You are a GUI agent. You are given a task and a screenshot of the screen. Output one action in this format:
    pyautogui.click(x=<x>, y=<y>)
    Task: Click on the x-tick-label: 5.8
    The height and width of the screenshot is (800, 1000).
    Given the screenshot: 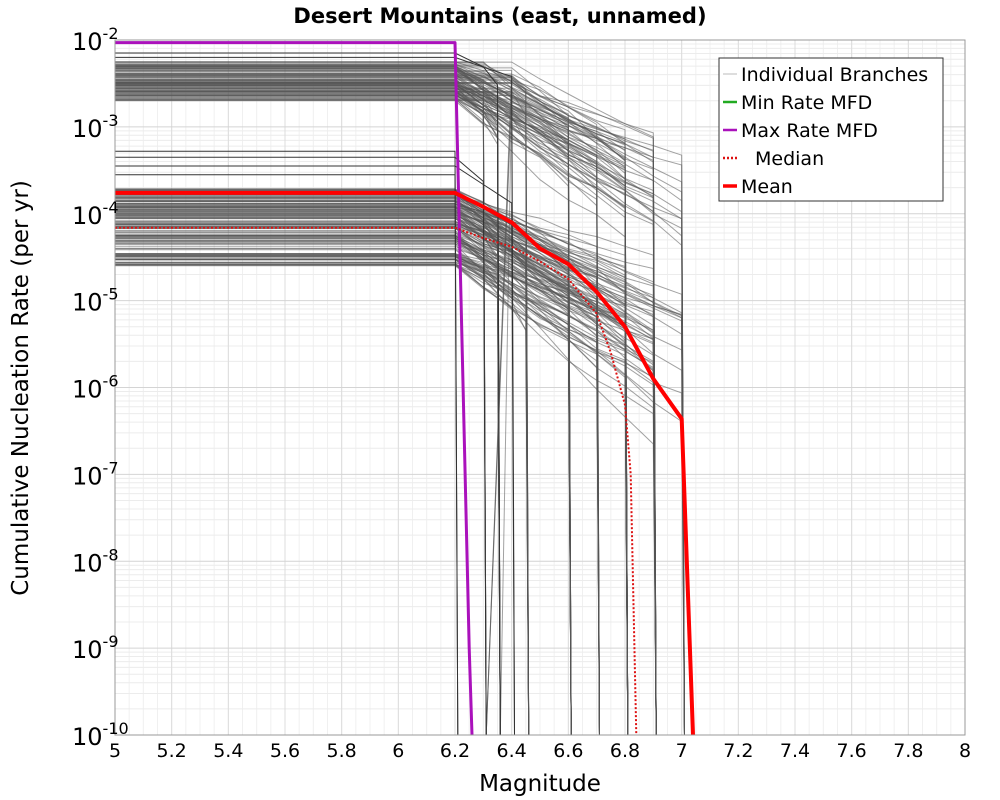 What is the action you would take?
    pyautogui.click(x=342, y=751)
    